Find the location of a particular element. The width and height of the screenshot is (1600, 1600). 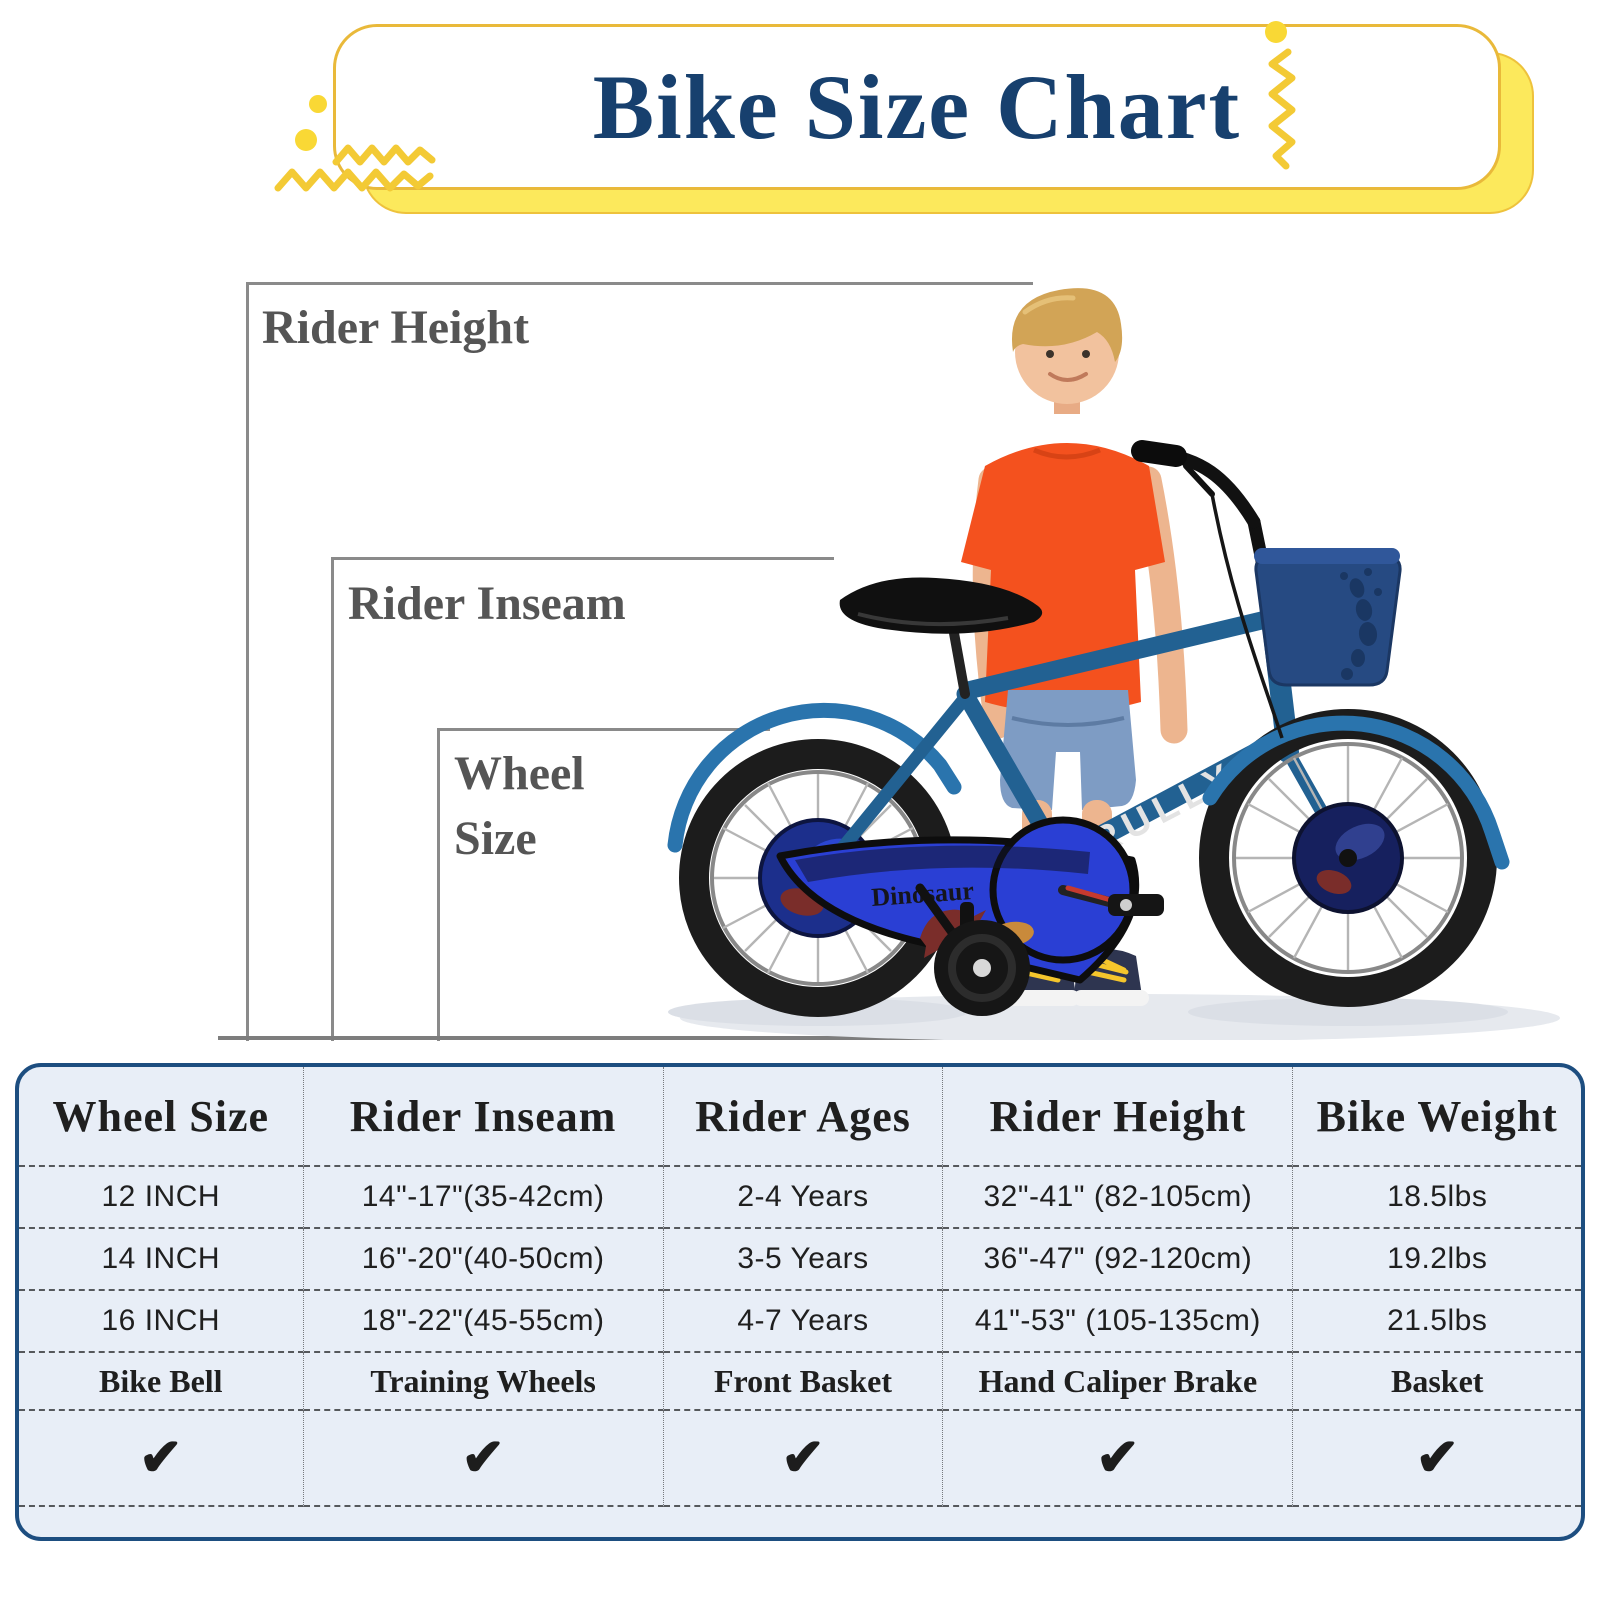

rider-inseam-bracket is located at coordinates (582, 799).